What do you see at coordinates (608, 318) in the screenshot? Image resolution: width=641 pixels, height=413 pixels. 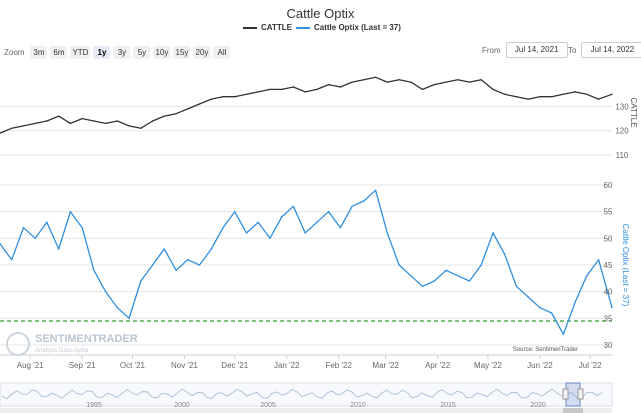 I see `y-tick-label: 35` at bounding box center [608, 318].